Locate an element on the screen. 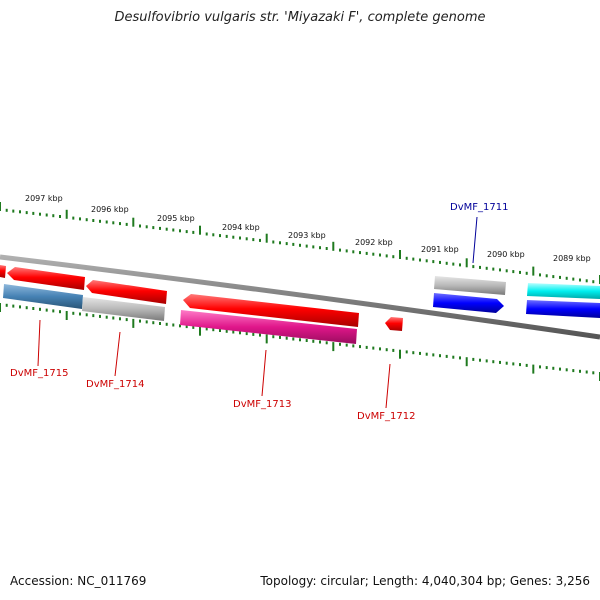 This screenshot has height=600, width=600. gene-feature-blue is located at coordinates (563, 309).